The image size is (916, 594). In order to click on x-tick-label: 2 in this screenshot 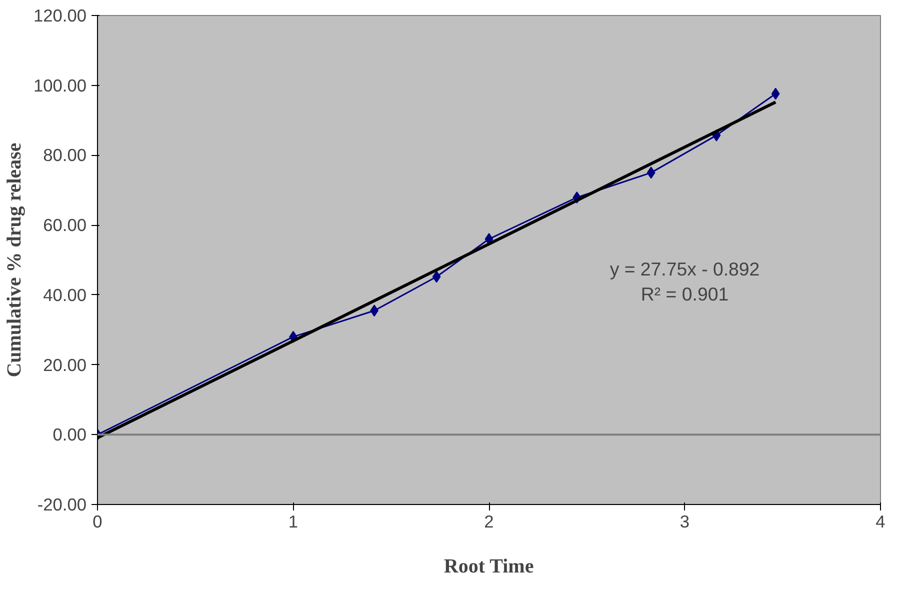, I will do `click(489, 522)`.